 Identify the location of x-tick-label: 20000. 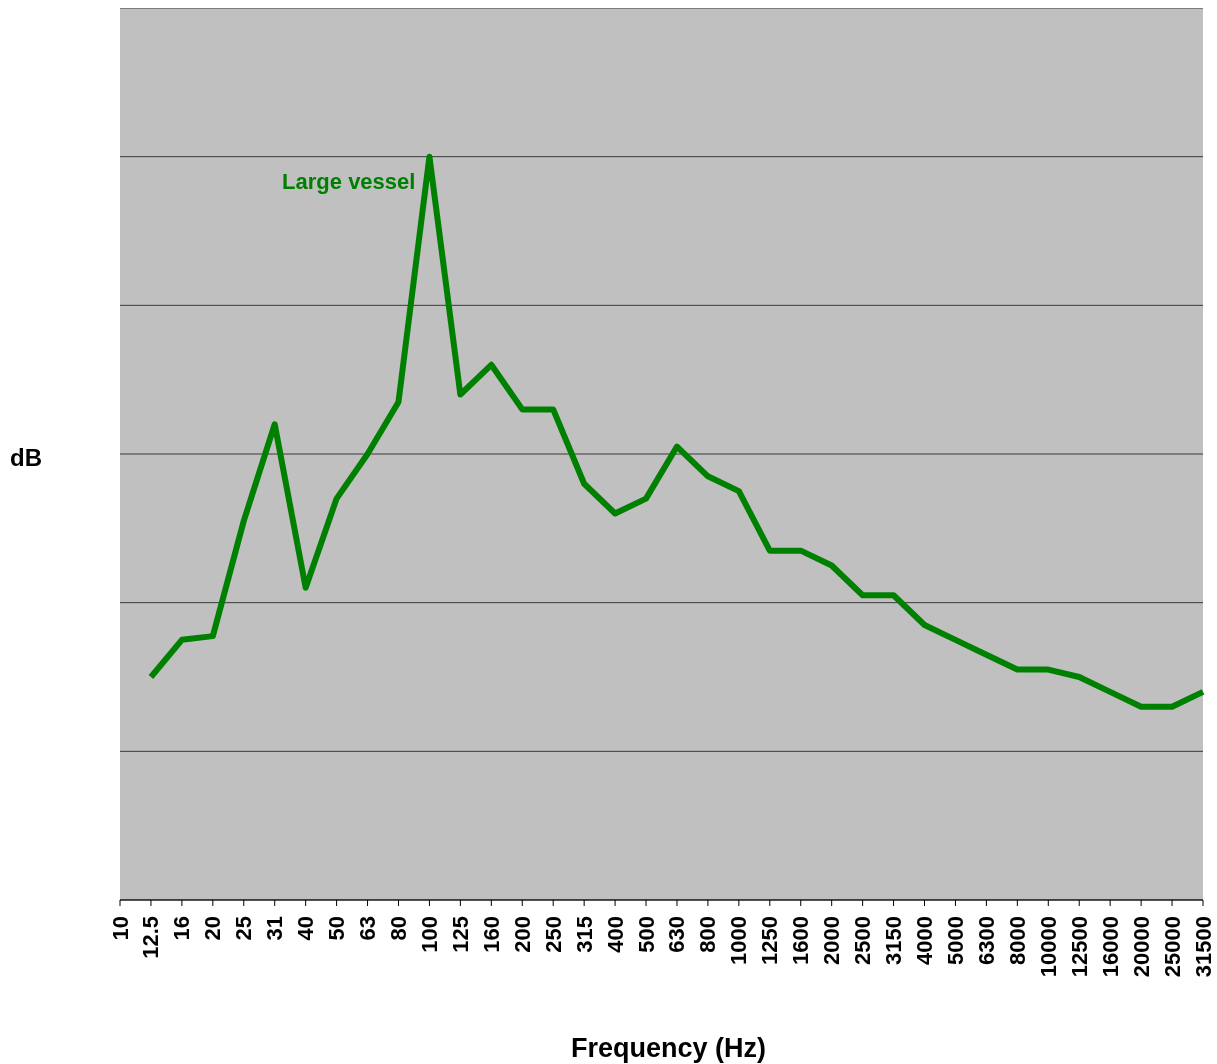
(1141, 947).